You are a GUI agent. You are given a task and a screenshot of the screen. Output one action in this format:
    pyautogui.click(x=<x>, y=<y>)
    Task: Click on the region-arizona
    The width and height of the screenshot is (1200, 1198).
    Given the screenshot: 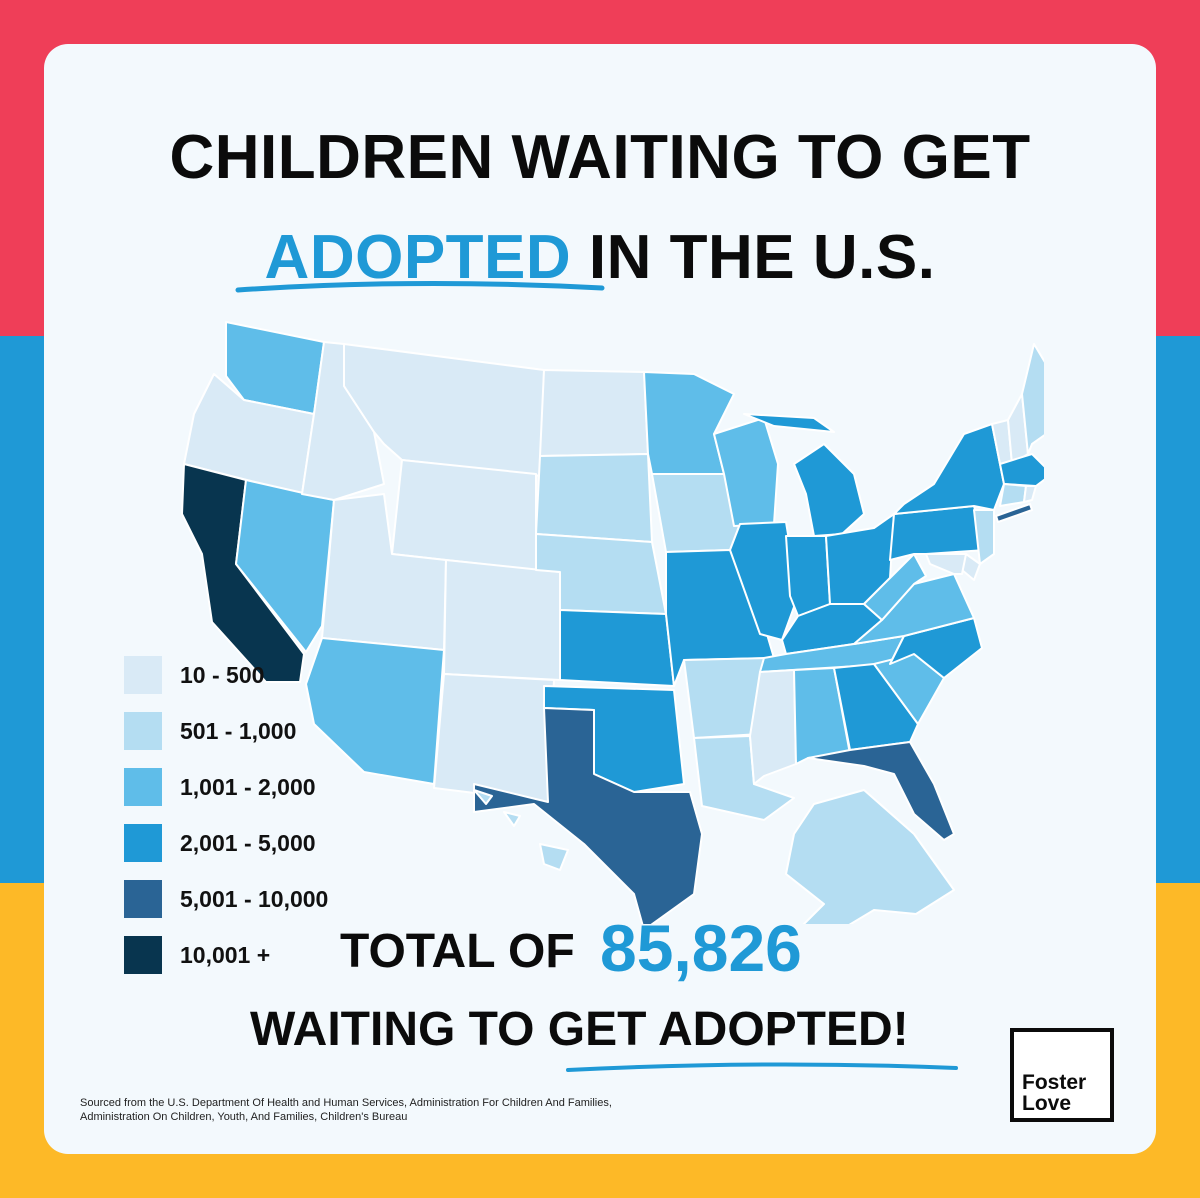 What is the action you would take?
    pyautogui.click(x=375, y=711)
    